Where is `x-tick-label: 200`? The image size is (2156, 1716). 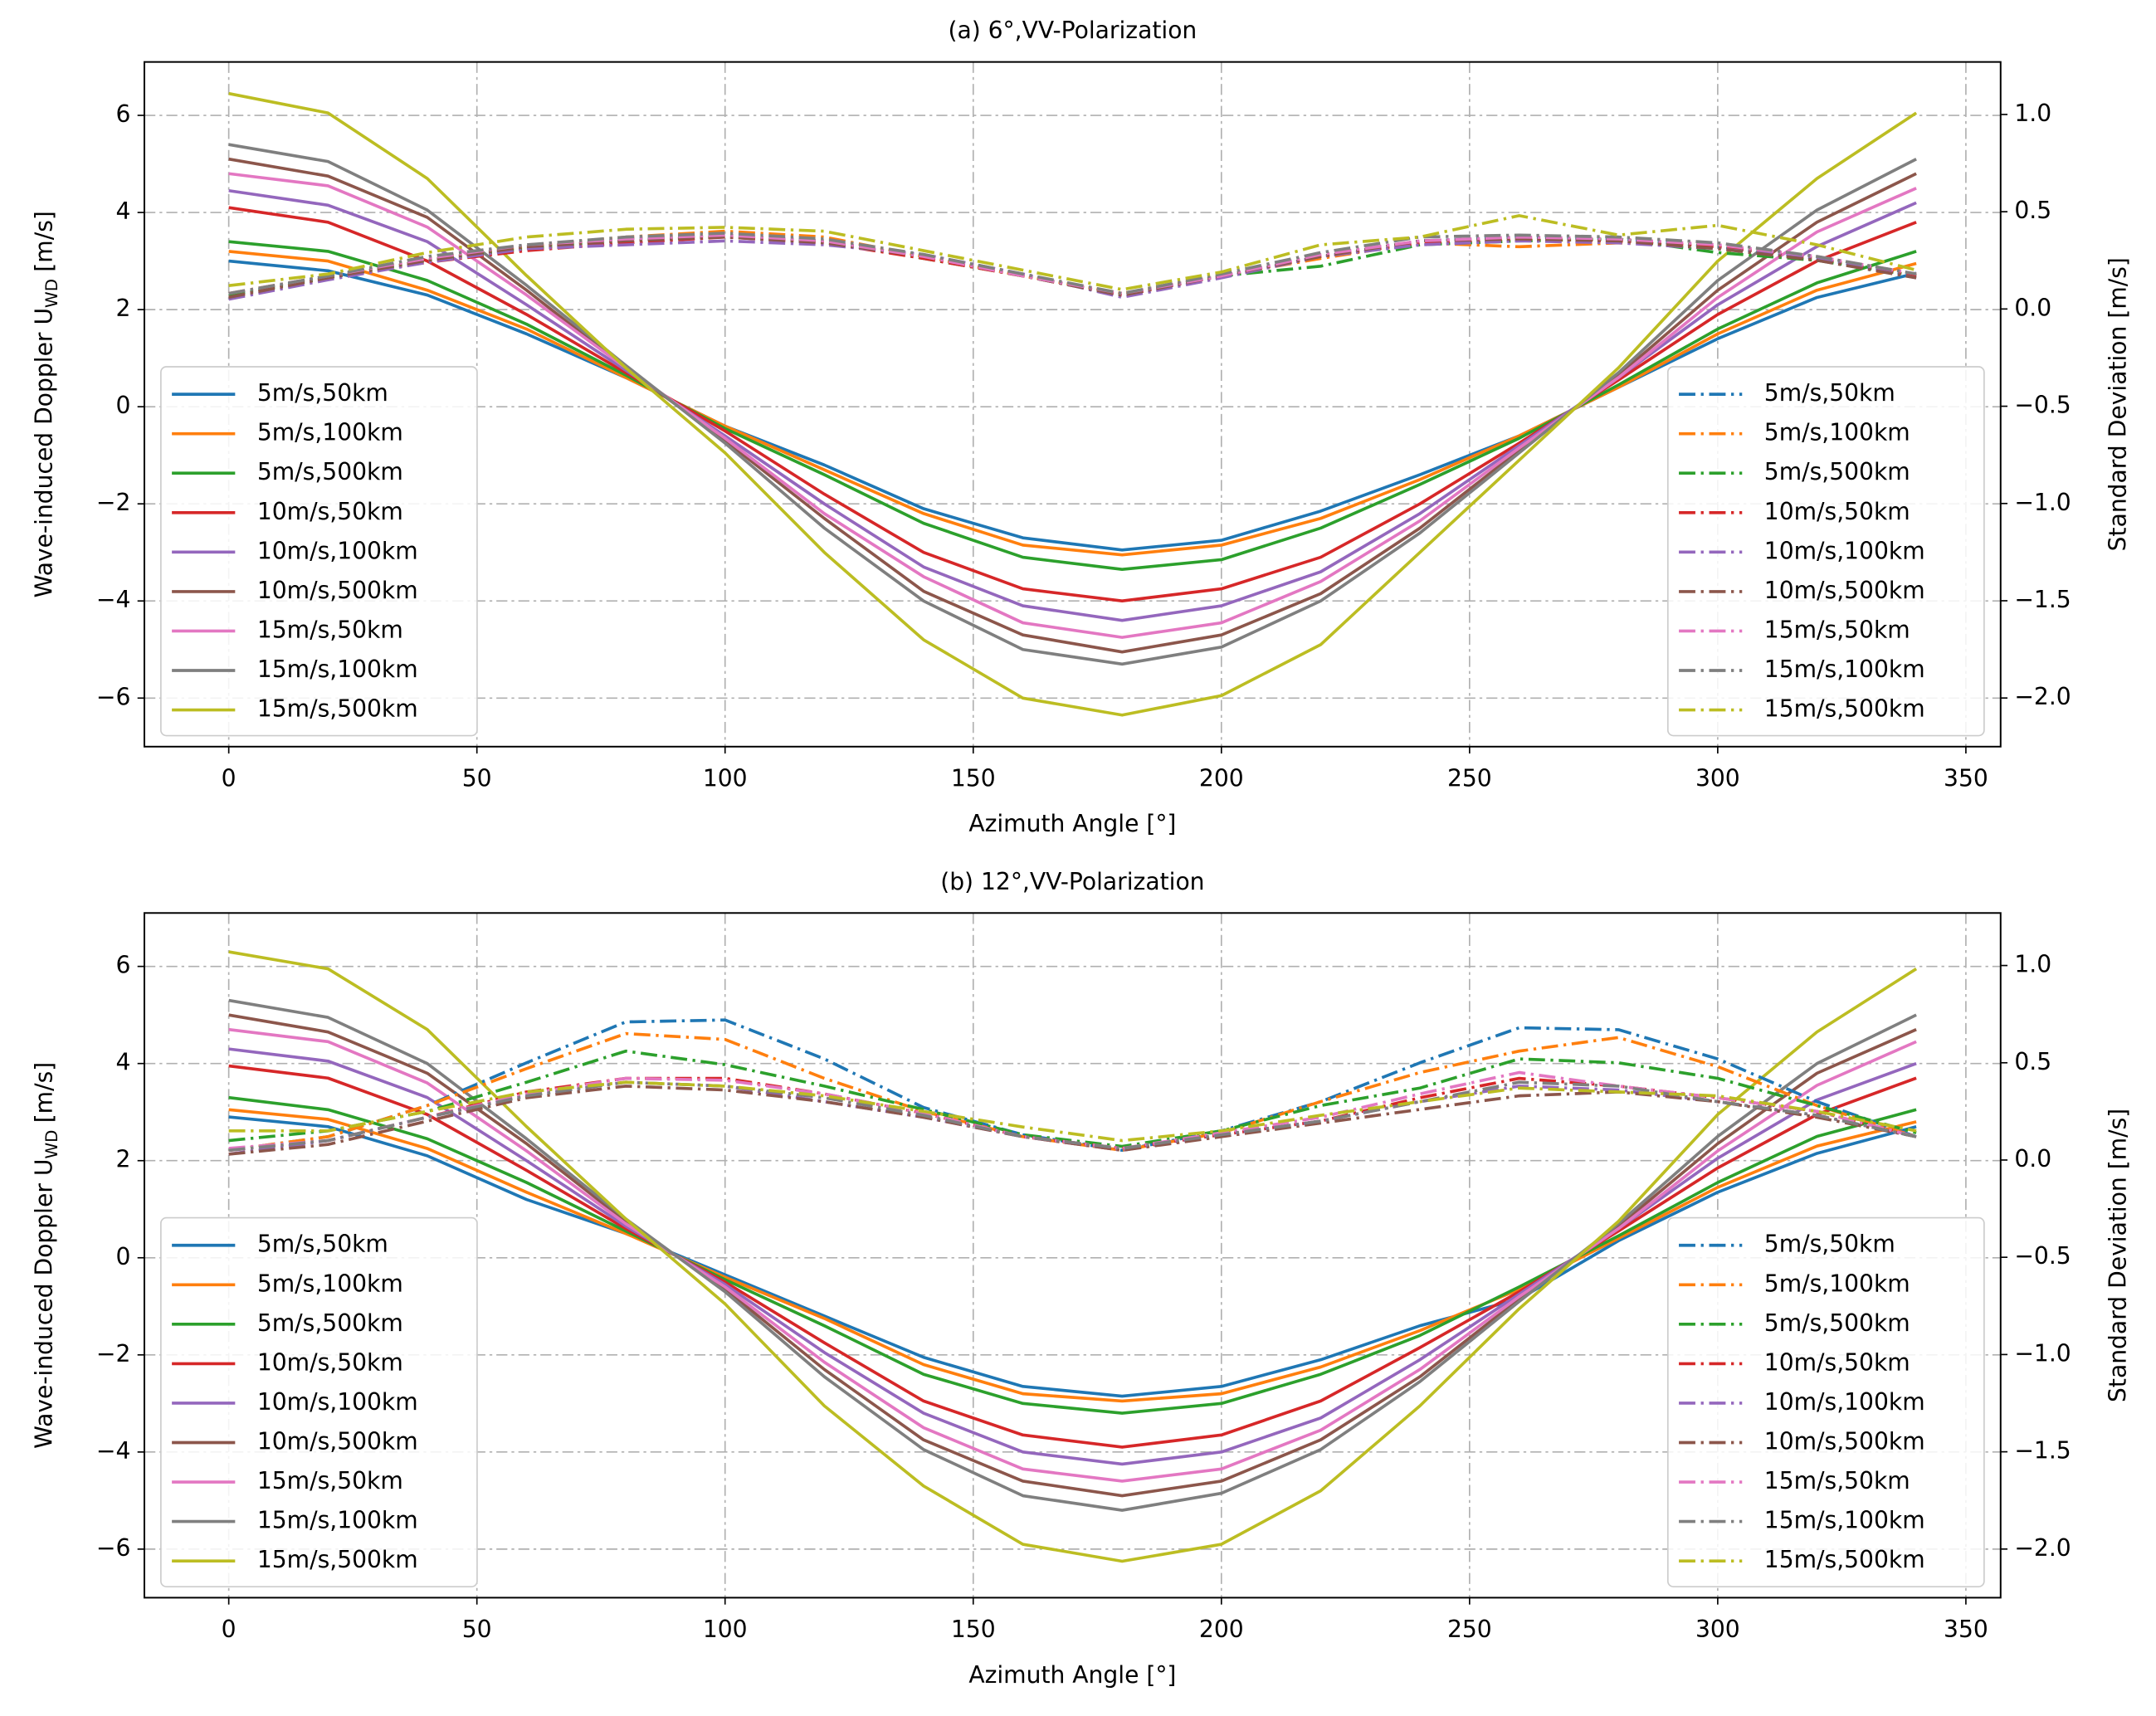 x-tick-label: 200 is located at coordinates (1222, 1629).